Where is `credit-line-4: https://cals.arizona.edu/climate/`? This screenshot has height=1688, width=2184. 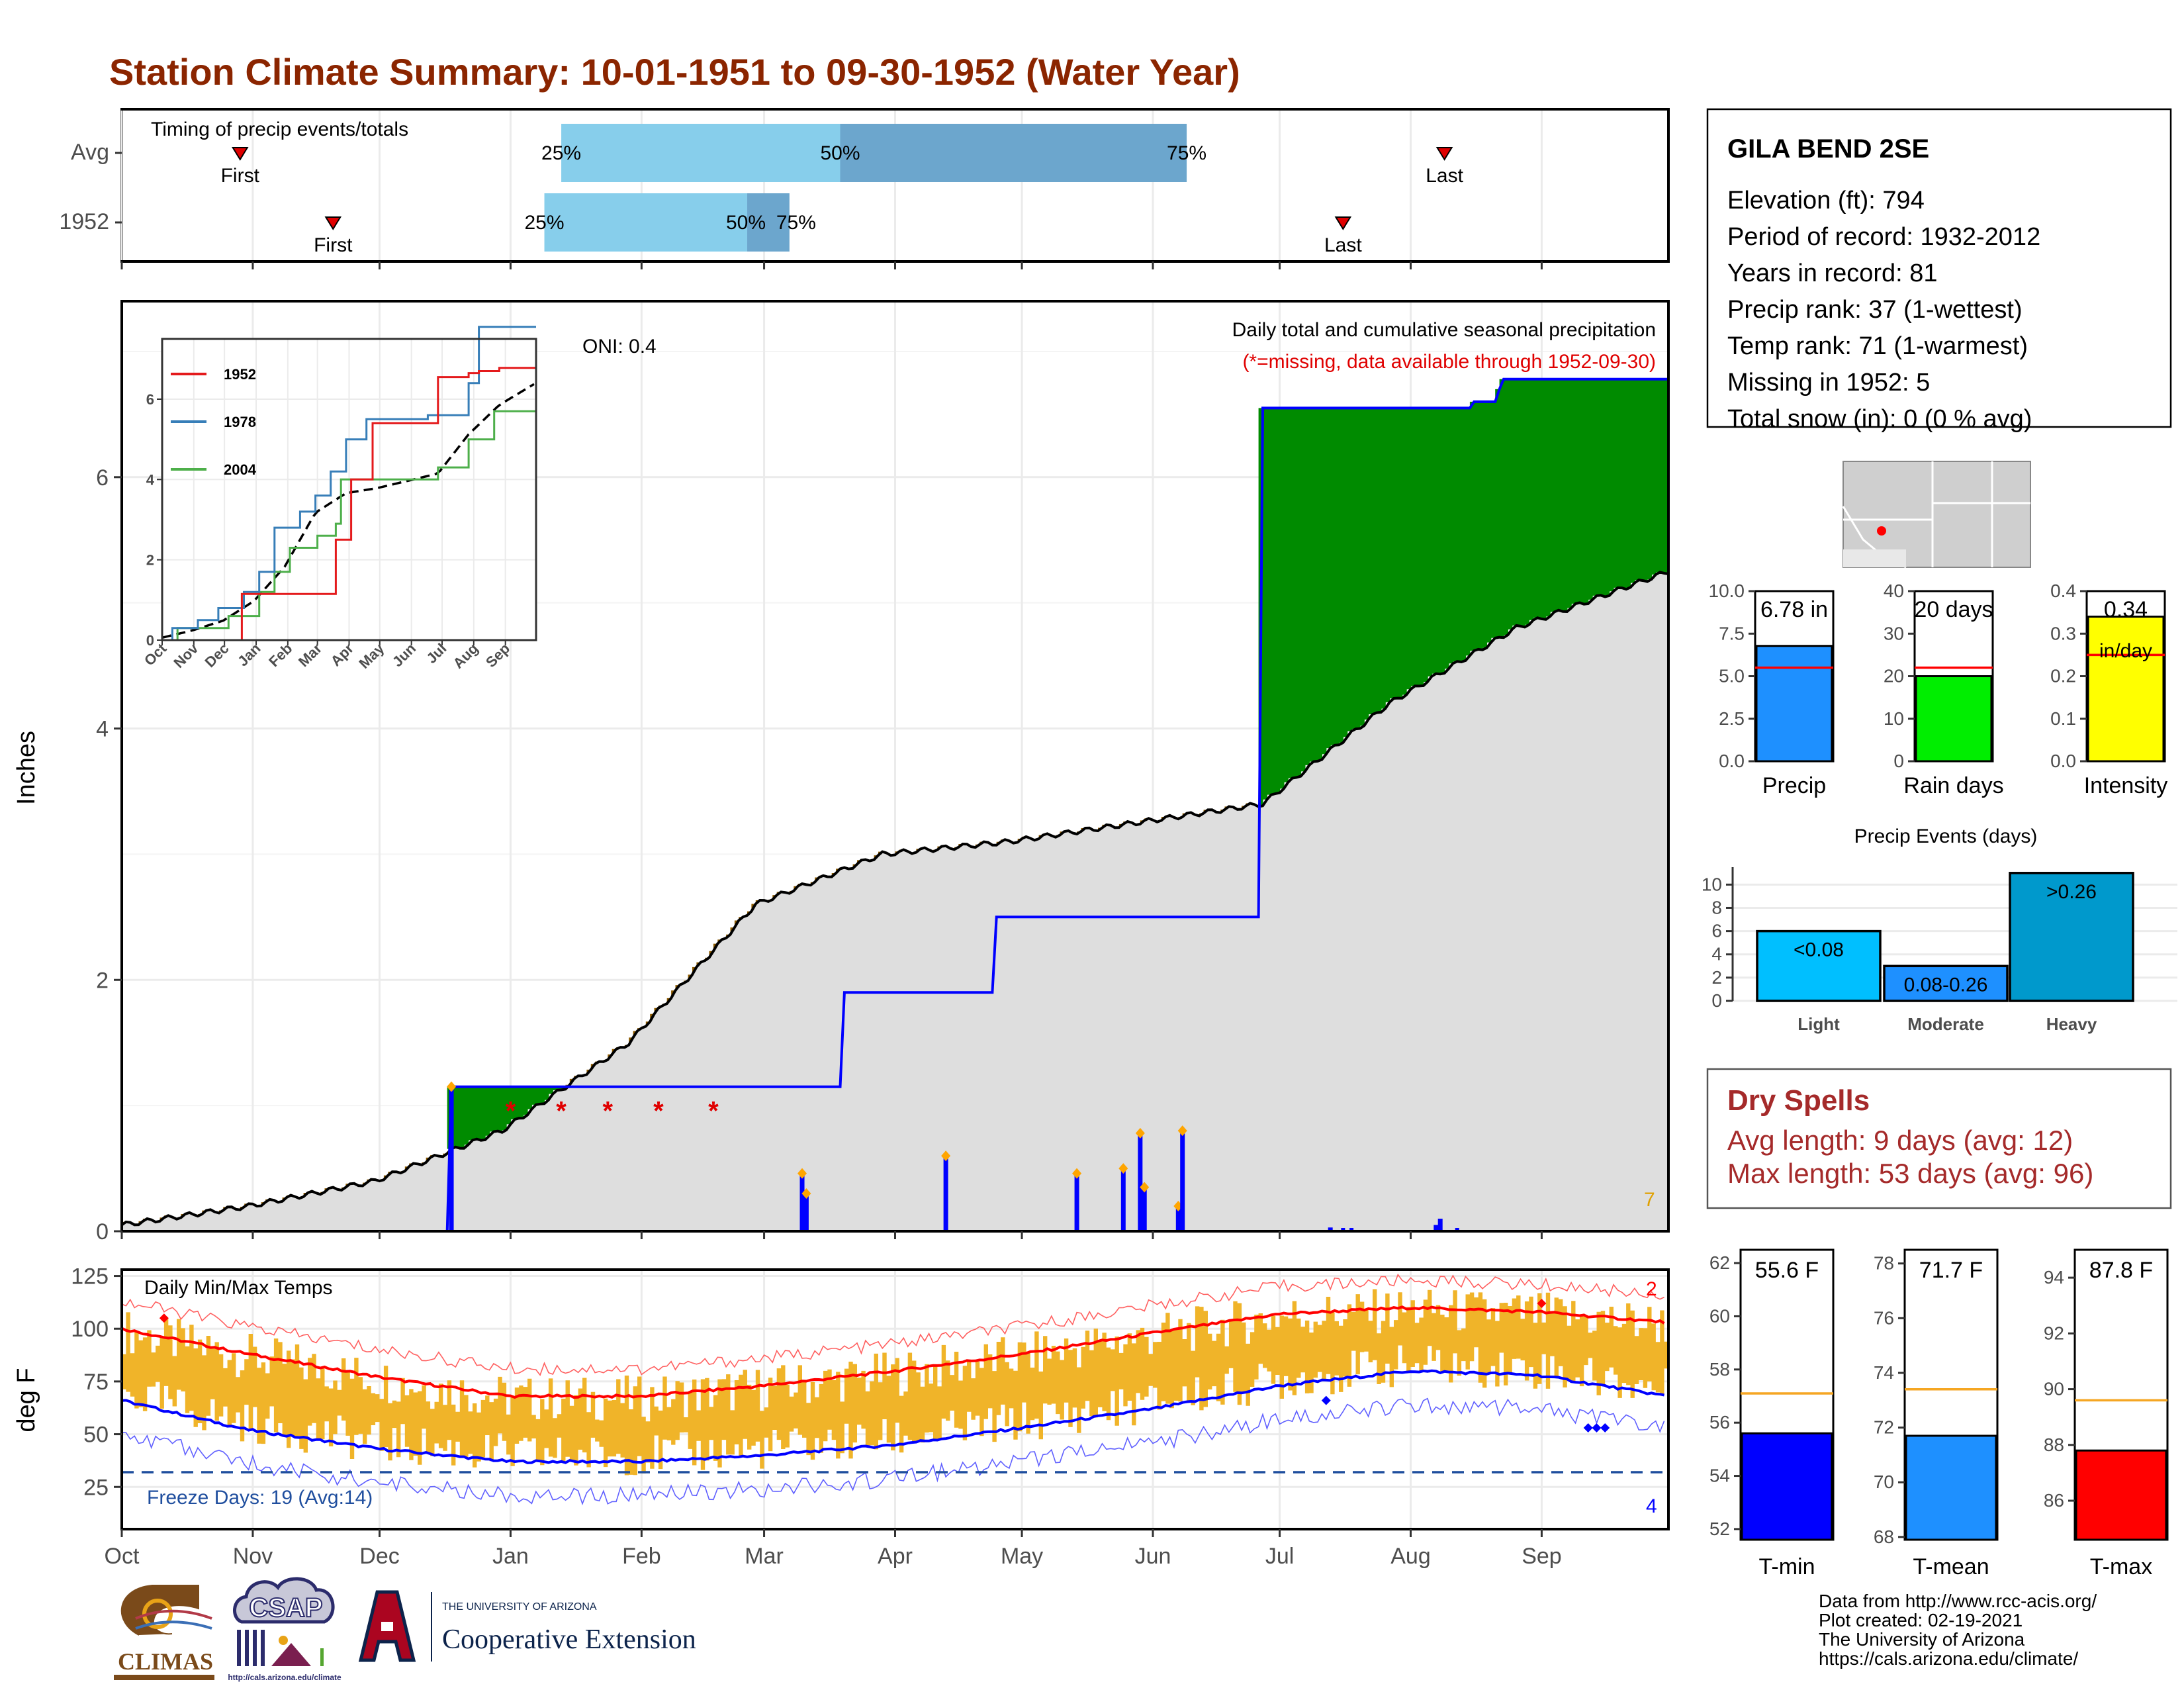 credit-line-4: https://cals.arizona.edu/climate/ is located at coordinates (1948, 1658).